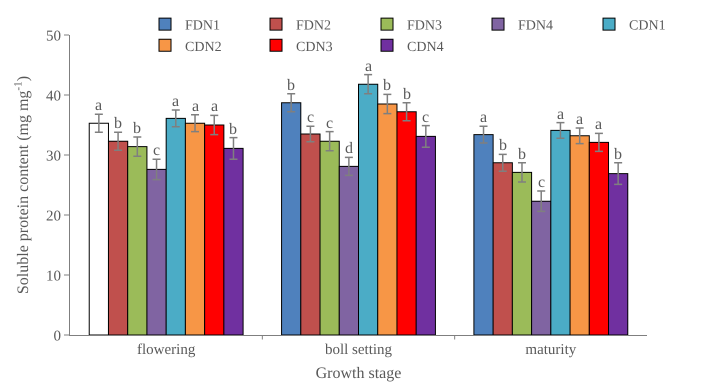 The image size is (708, 382). What do you see at coordinates (349, 148) in the screenshot?
I see `data-label: d` at bounding box center [349, 148].